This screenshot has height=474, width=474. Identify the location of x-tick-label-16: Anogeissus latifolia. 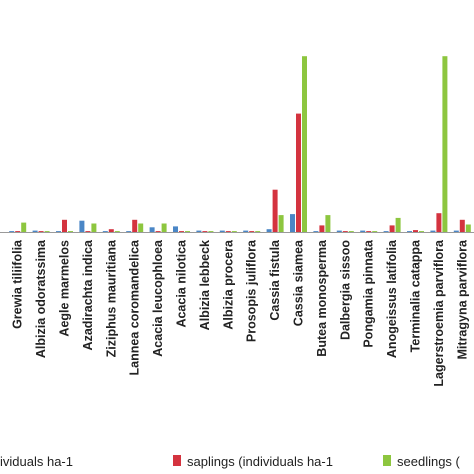
(392, 298).